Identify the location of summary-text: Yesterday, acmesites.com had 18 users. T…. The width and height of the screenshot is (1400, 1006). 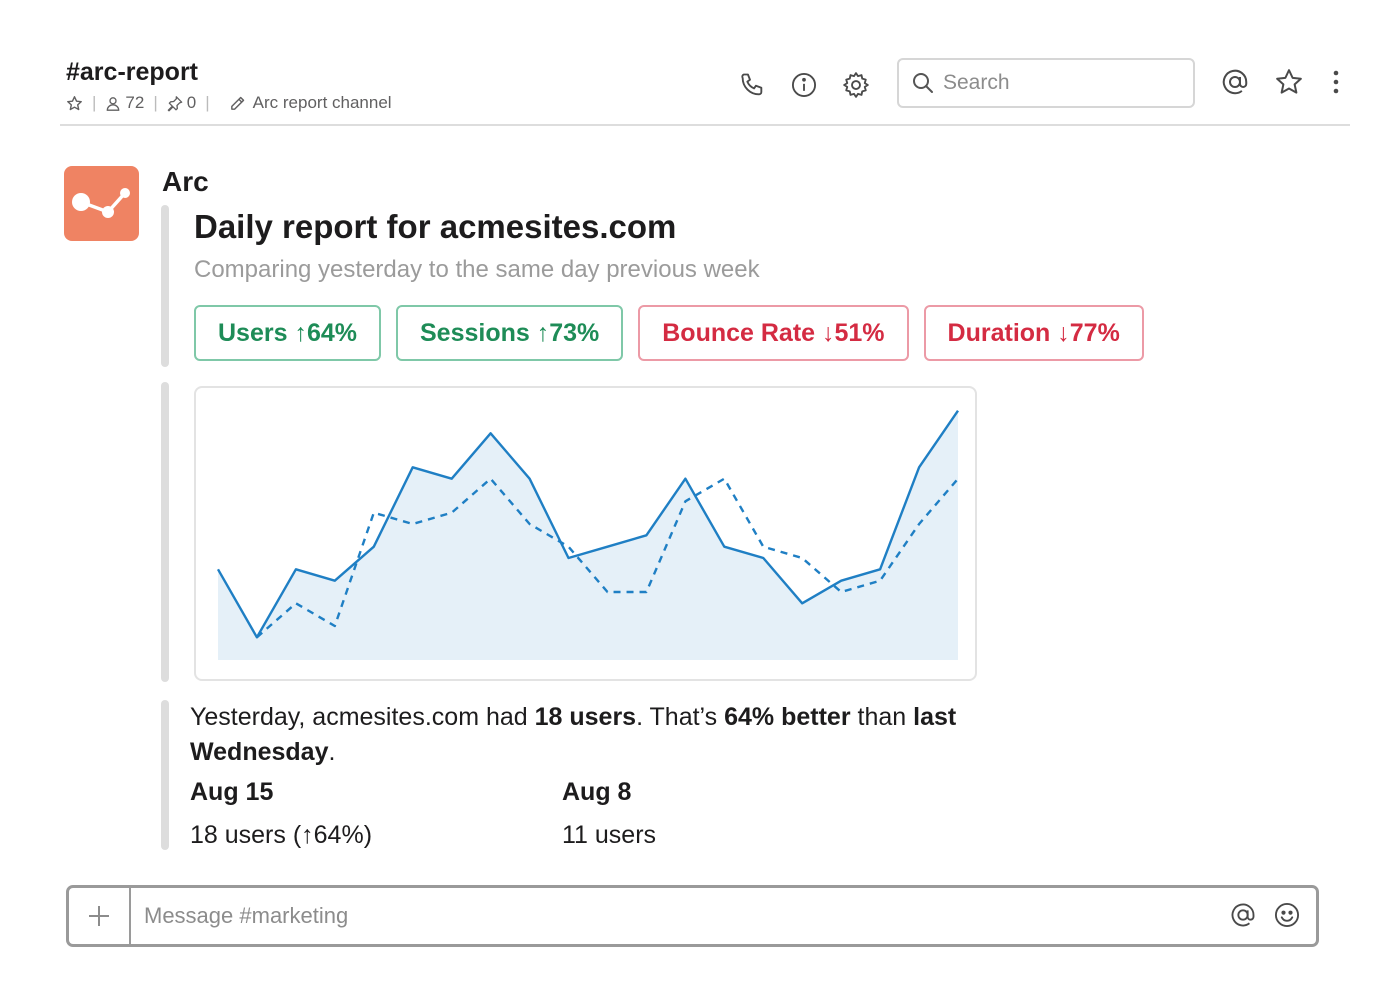
(590, 735).